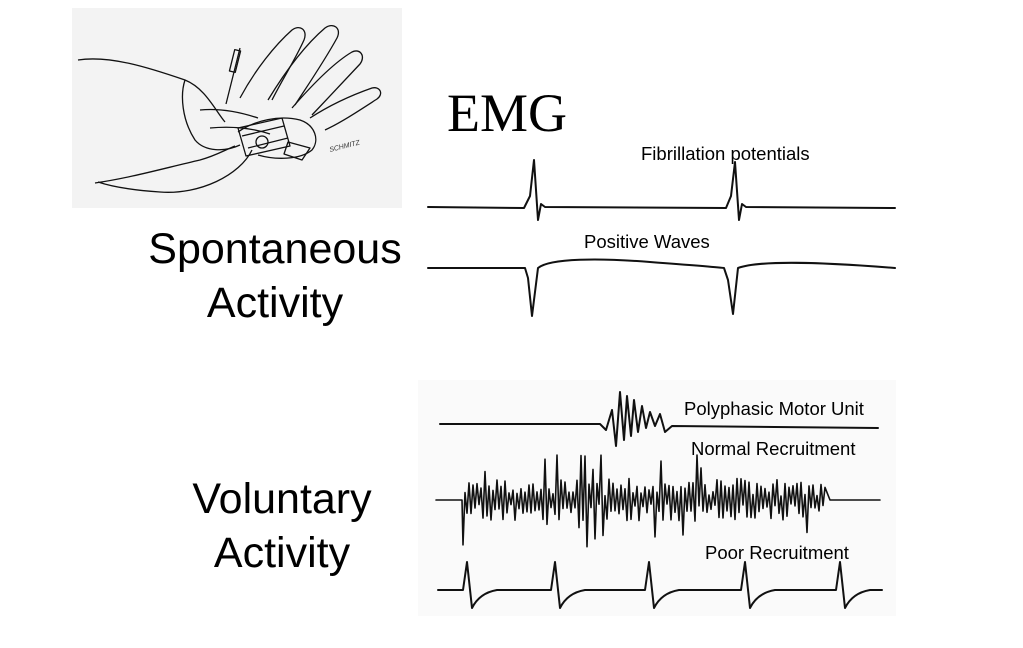  Describe the element at coordinates (725, 153) in the screenshot. I see `fibrillation-label: Fibrillation potentials` at that location.